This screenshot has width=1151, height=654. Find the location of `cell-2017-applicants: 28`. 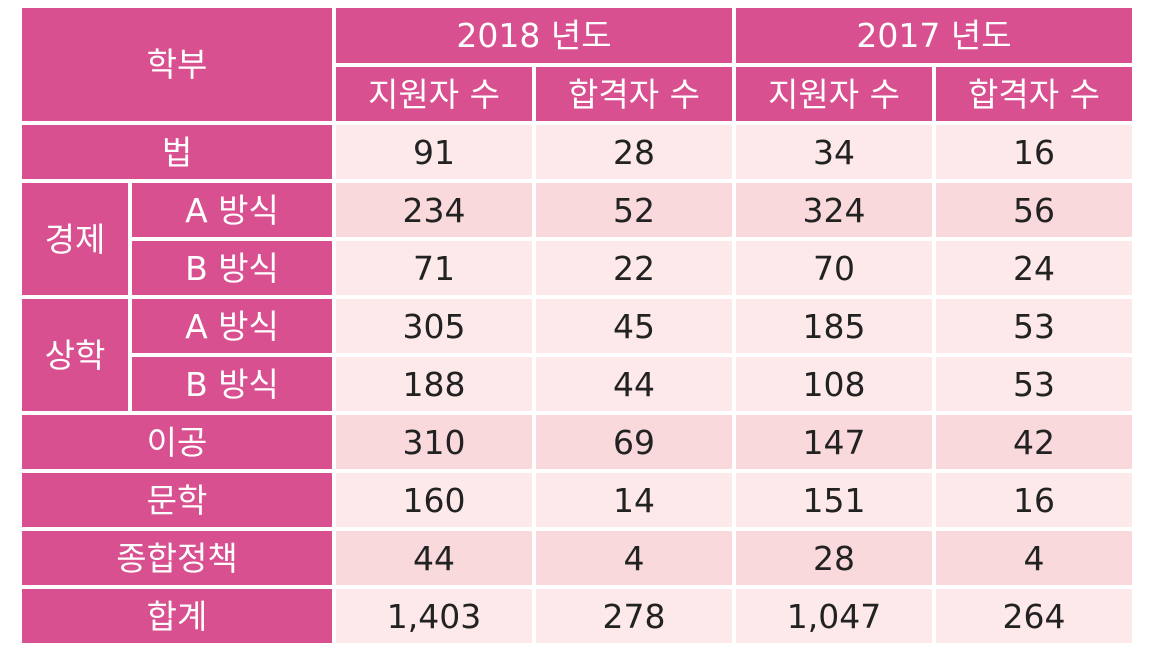

cell-2017-applicants: 28 is located at coordinates (834, 558).